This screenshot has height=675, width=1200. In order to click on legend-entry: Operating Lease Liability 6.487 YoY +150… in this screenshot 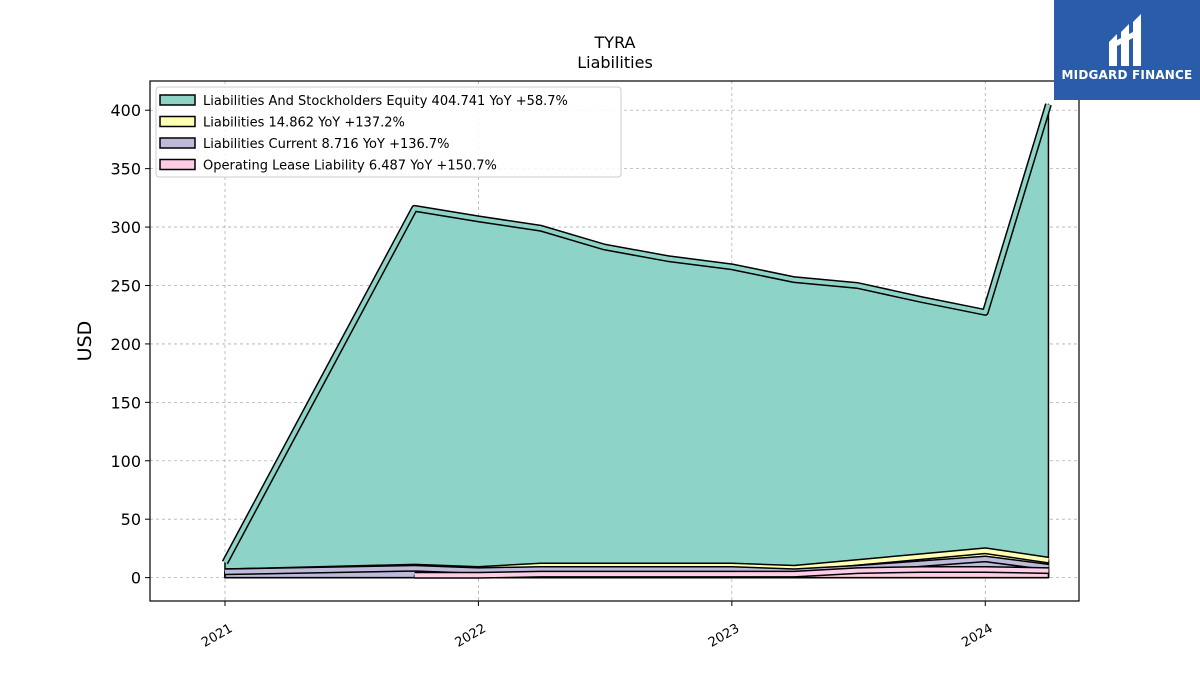, I will do `click(350, 166)`.